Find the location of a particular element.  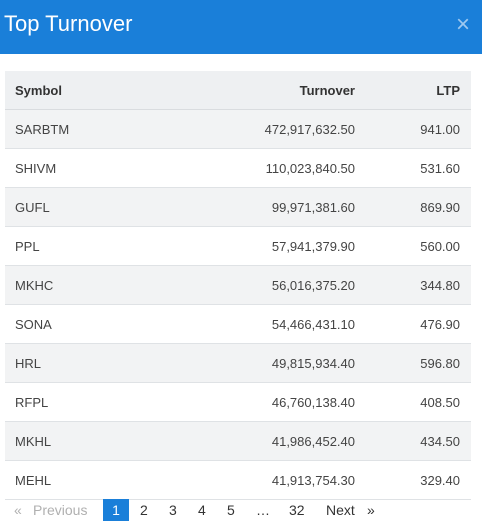

page-button-5: 5 is located at coordinates (231, 510).